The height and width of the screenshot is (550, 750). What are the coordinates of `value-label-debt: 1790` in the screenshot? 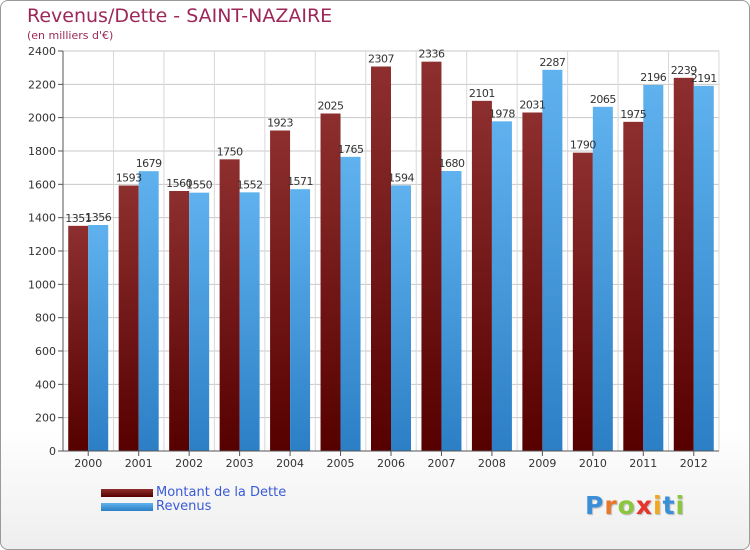 It's located at (583, 145).